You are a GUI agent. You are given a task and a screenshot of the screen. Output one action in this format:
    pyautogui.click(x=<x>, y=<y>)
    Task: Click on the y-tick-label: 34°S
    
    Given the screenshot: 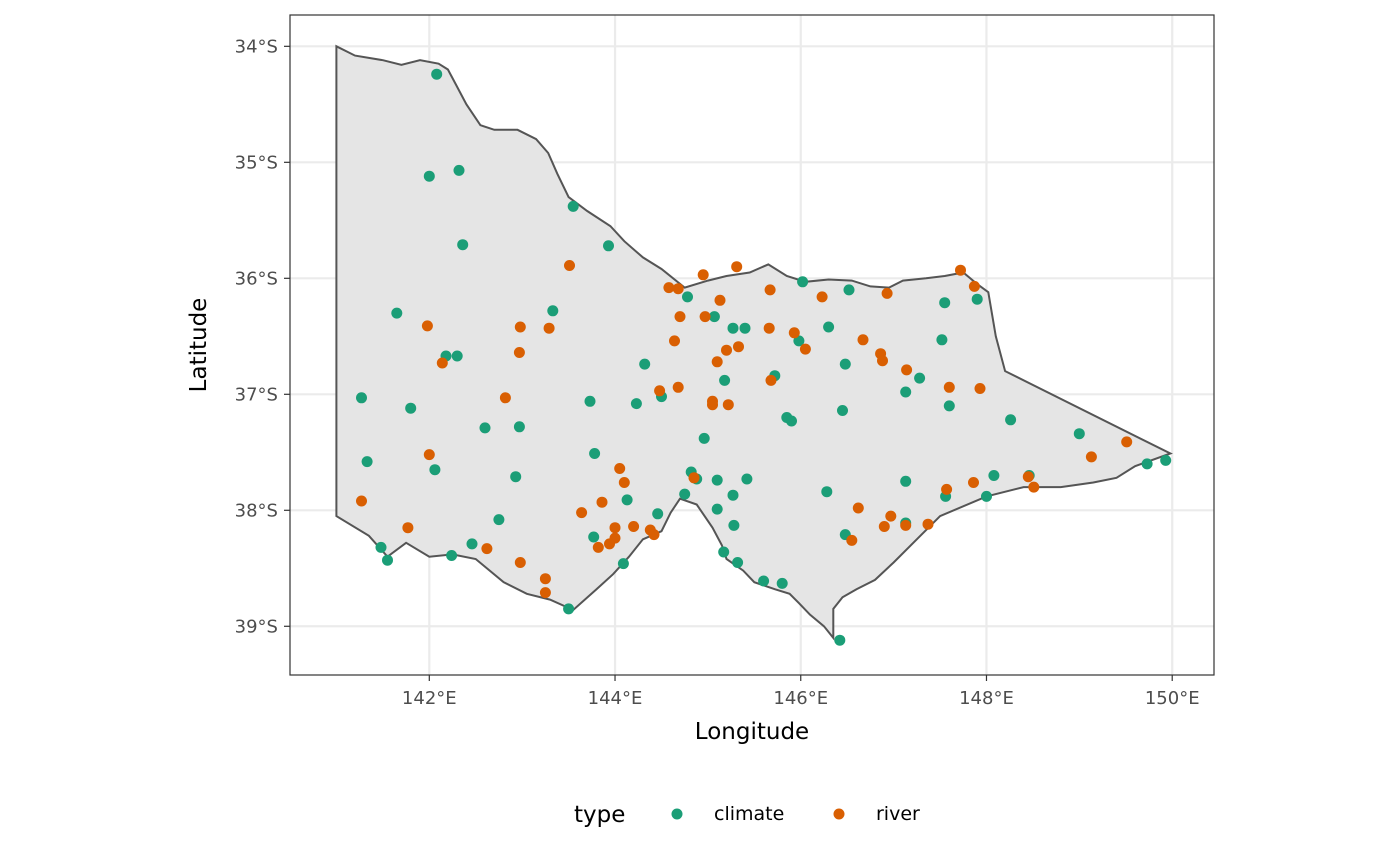 What is the action you would take?
    pyautogui.click(x=256, y=46)
    